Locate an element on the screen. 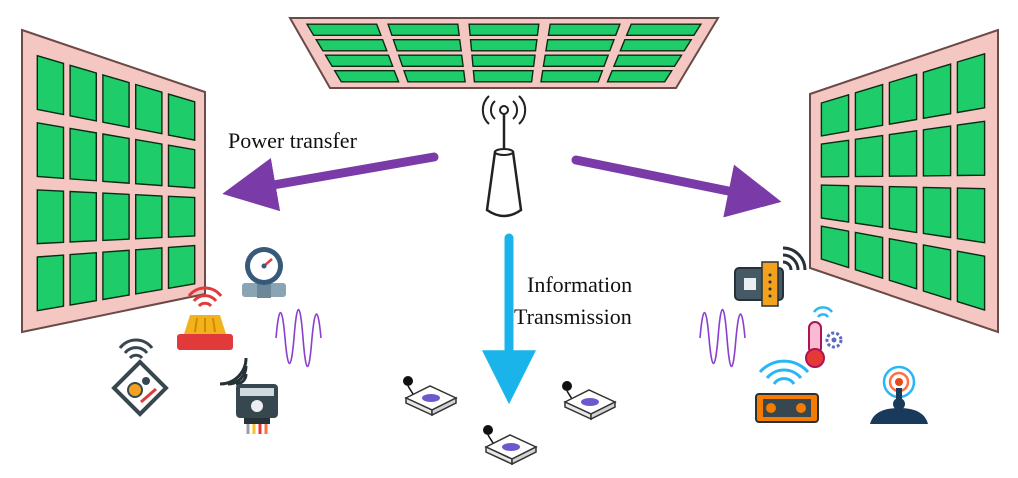  panel-left is located at coordinates (113, 181).